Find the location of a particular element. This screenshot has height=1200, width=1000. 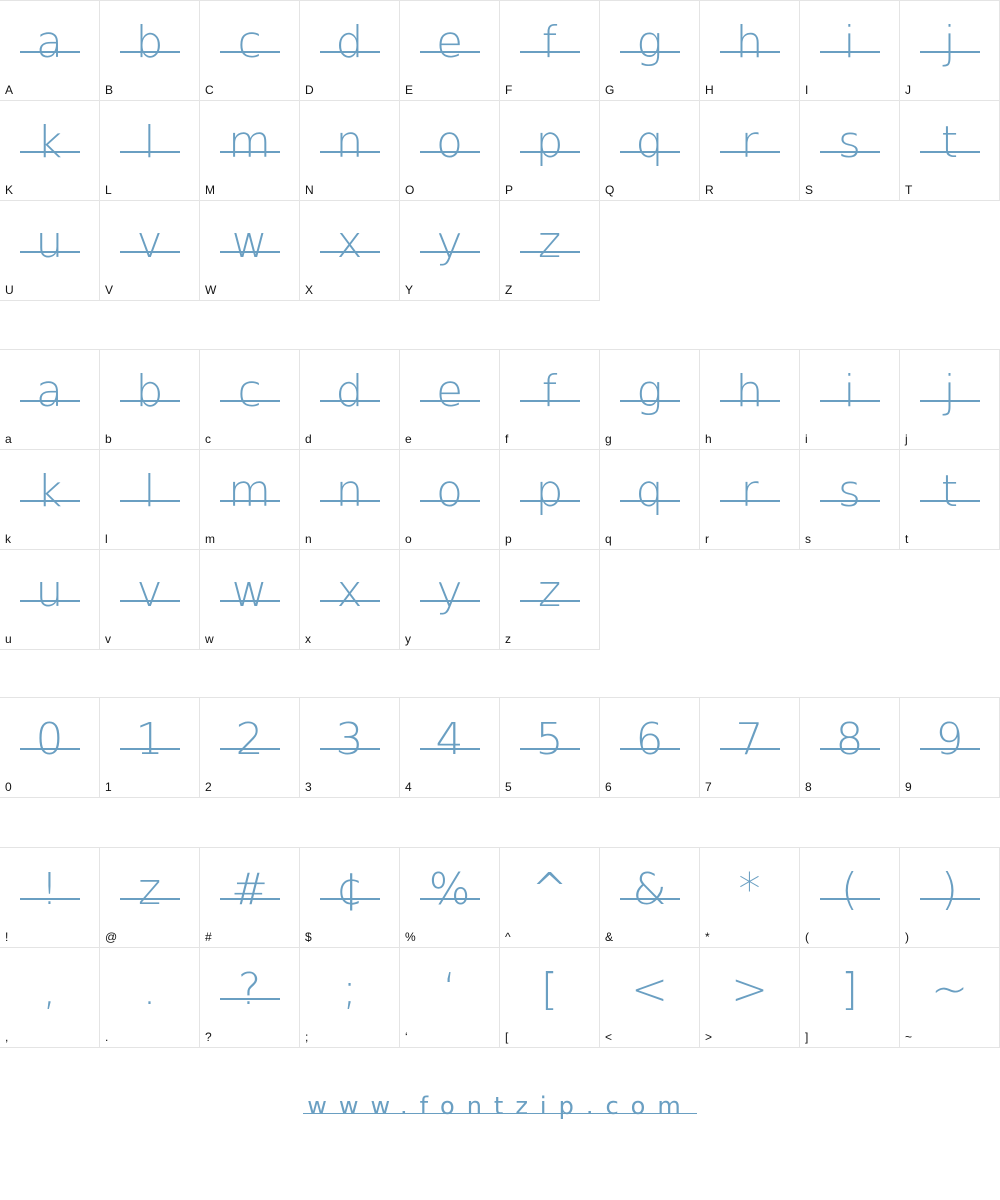

glyph-label: W is located at coordinates (211, 290).